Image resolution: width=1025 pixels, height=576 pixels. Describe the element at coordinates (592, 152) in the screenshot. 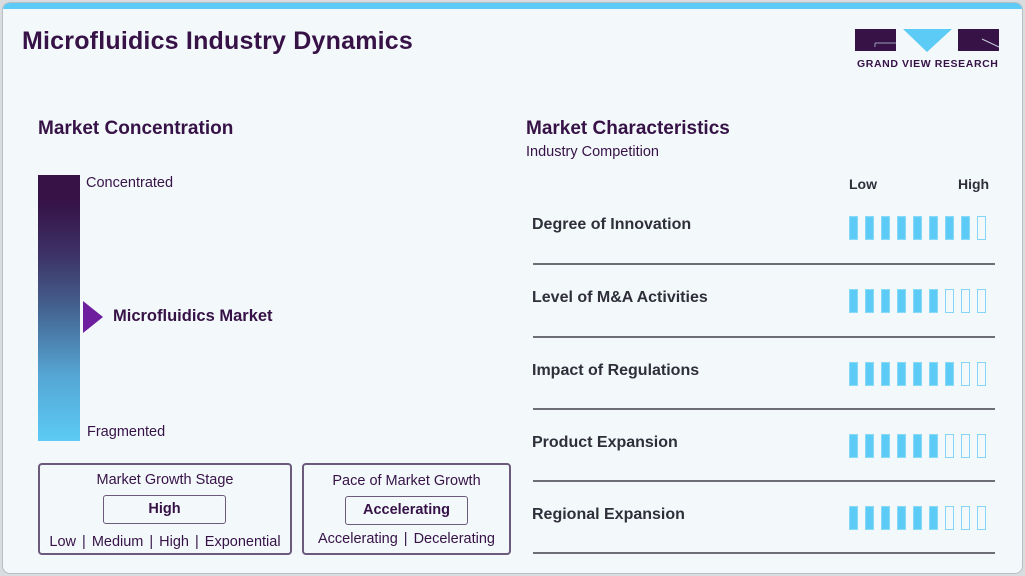

I see `characteristics-subtitle: Industry Competition` at that location.